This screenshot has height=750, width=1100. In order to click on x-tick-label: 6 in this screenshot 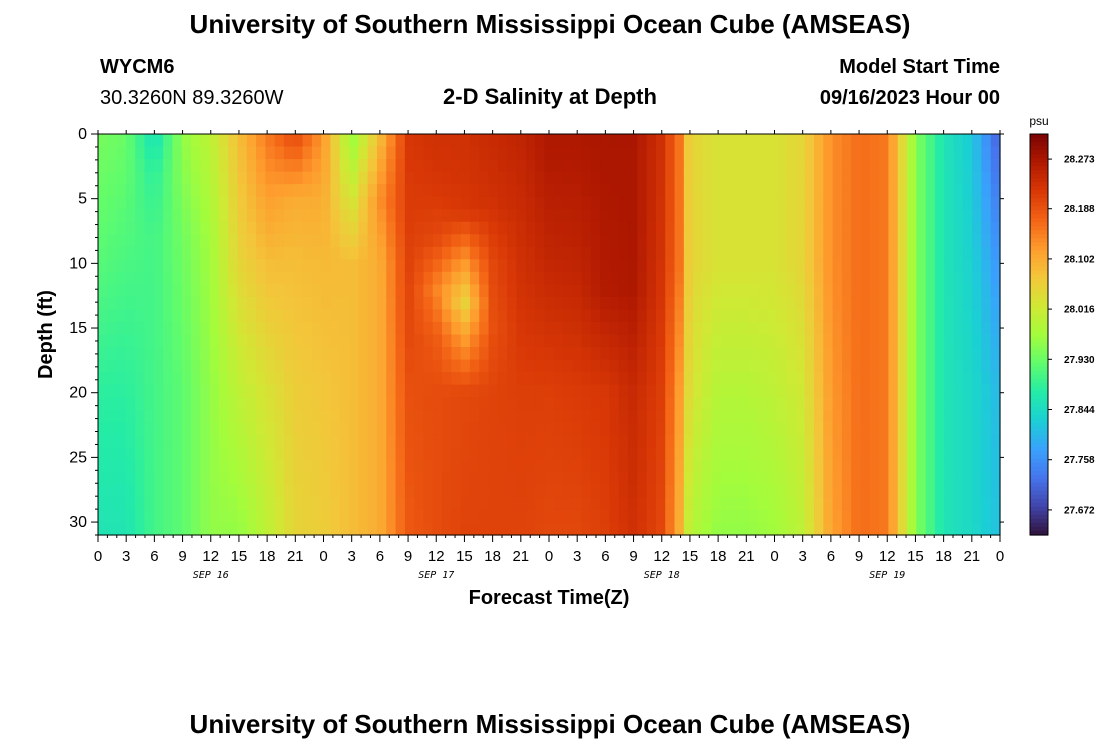, I will do `click(831, 556)`.